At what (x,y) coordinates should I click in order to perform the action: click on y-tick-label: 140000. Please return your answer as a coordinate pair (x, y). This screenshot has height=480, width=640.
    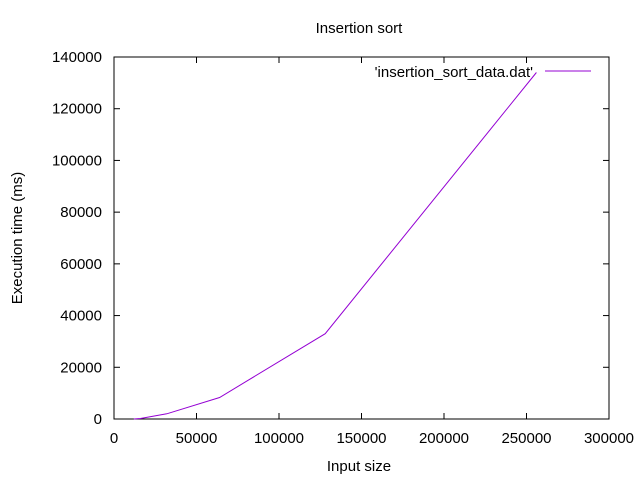
    Looking at the image, I should click on (77, 57).